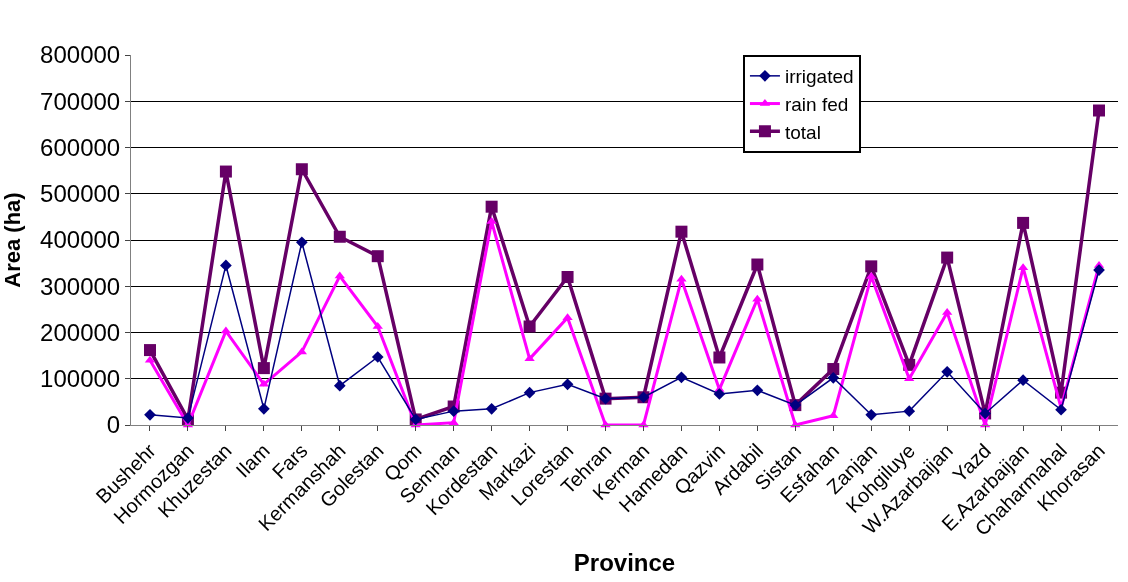 The height and width of the screenshot is (582, 1128). I want to click on y-tick-label: 800000, so click(80, 55).